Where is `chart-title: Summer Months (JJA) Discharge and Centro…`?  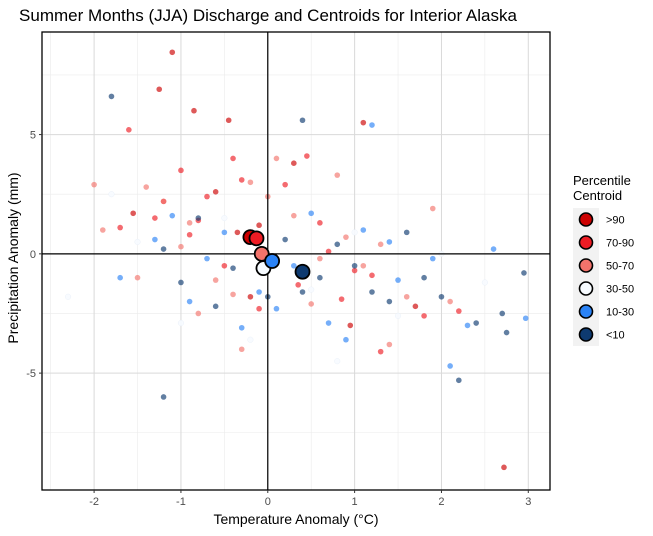 chart-title: Summer Months (JJA) Discharge and Centro… is located at coordinates (268, 15).